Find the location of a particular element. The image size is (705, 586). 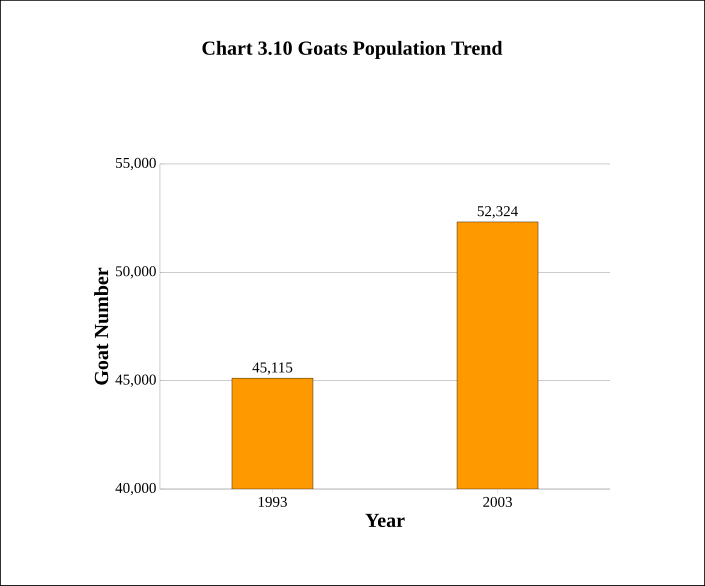

y-axis-title: Goat Number is located at coordinates (101, 326).